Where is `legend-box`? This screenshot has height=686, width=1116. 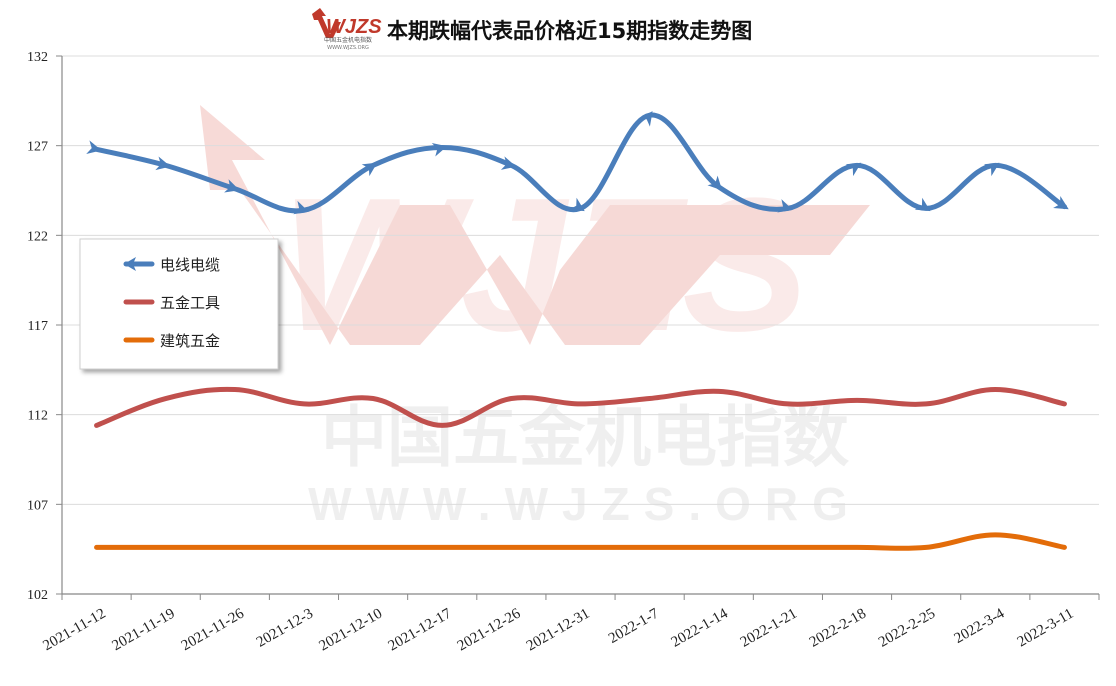
legend-box is located at coordinates (179, 304).